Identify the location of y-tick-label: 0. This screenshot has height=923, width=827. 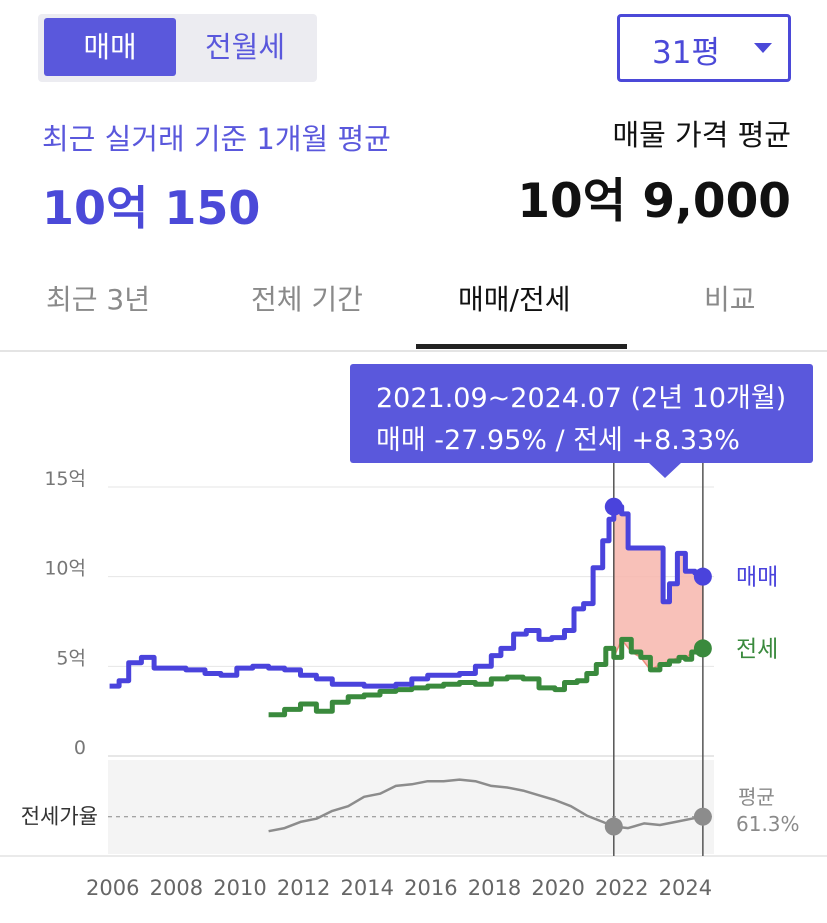
(80, 748).